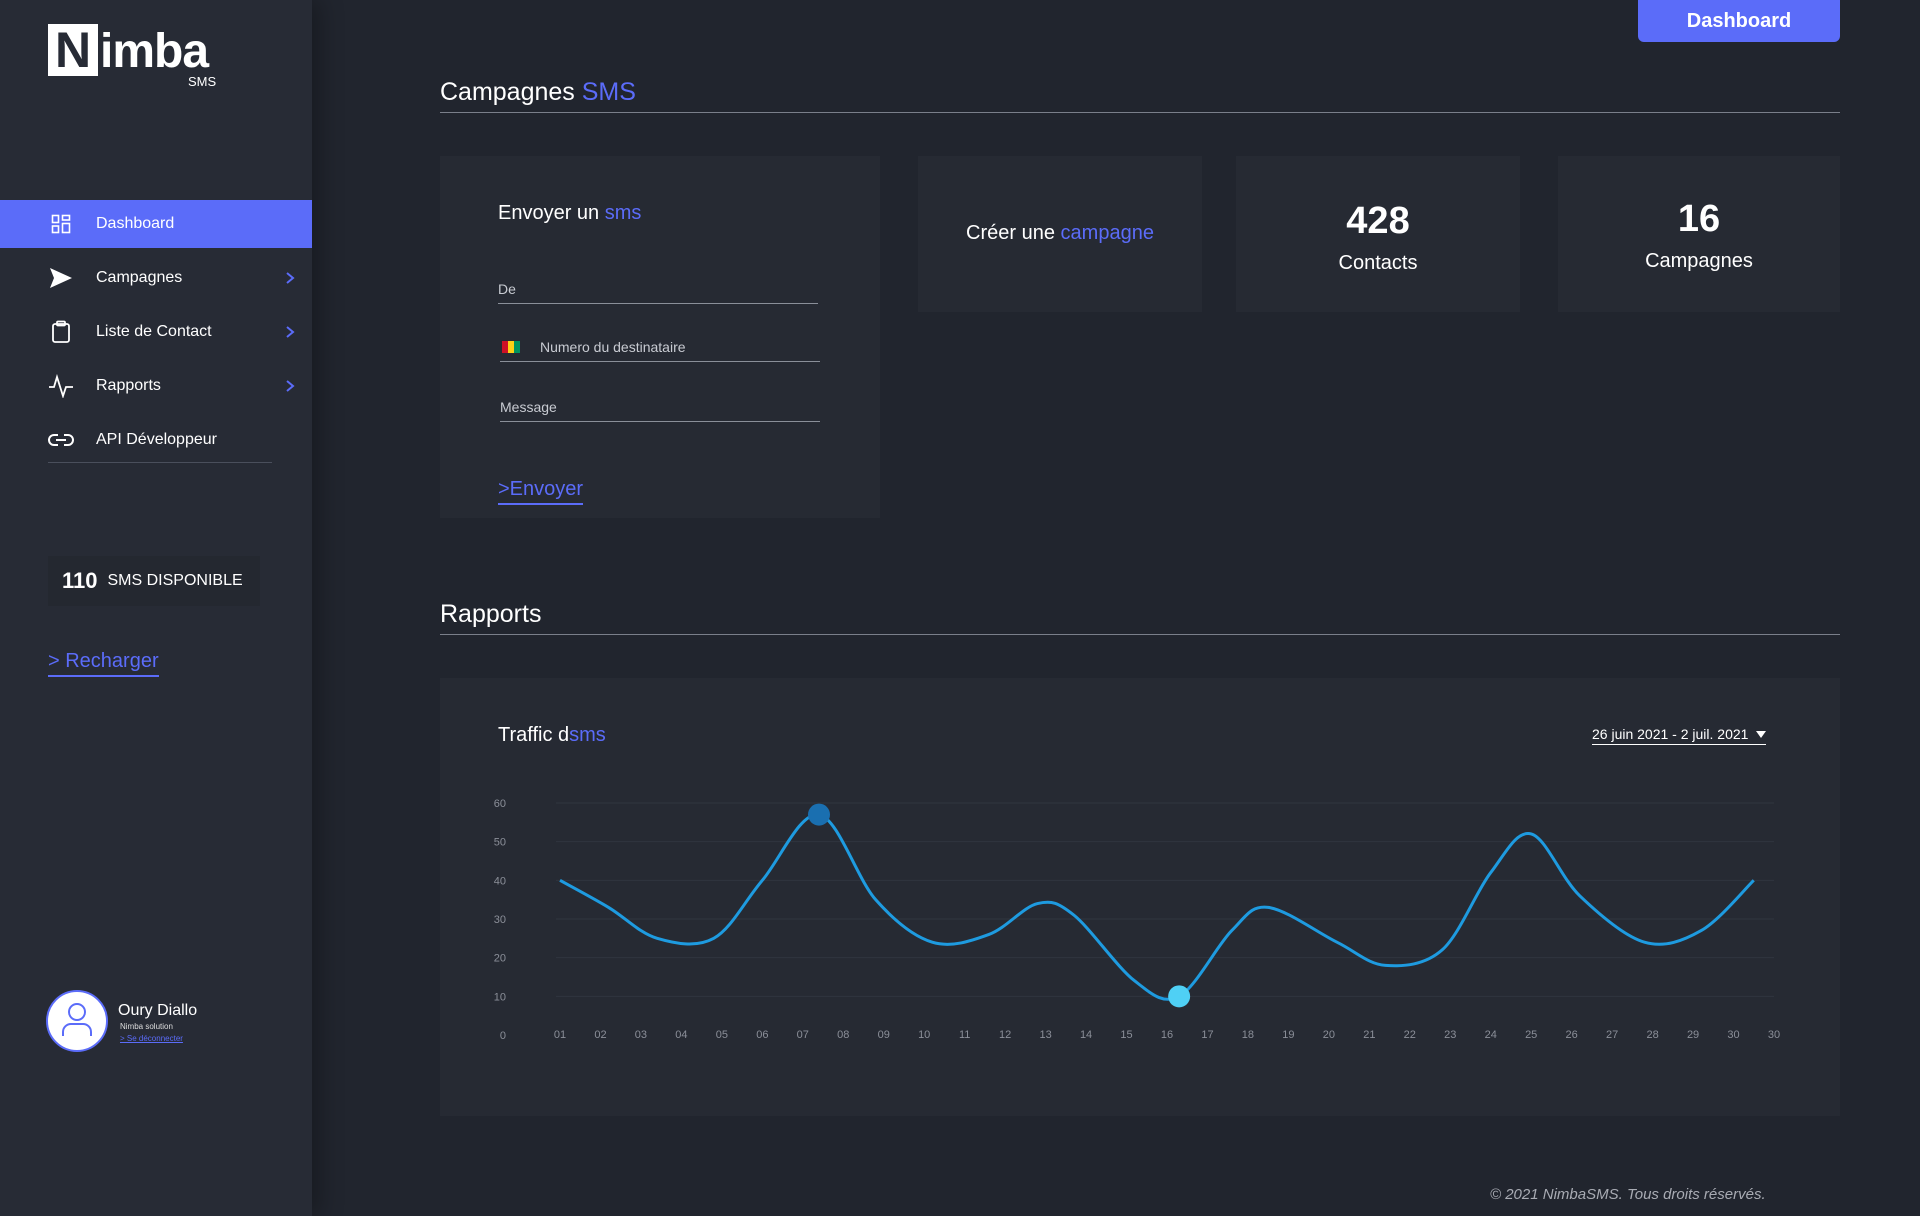  Describe the element at coordinates (151, 1038) in the screenshot. I see `logout-link: > Se déconnecter` at that location.